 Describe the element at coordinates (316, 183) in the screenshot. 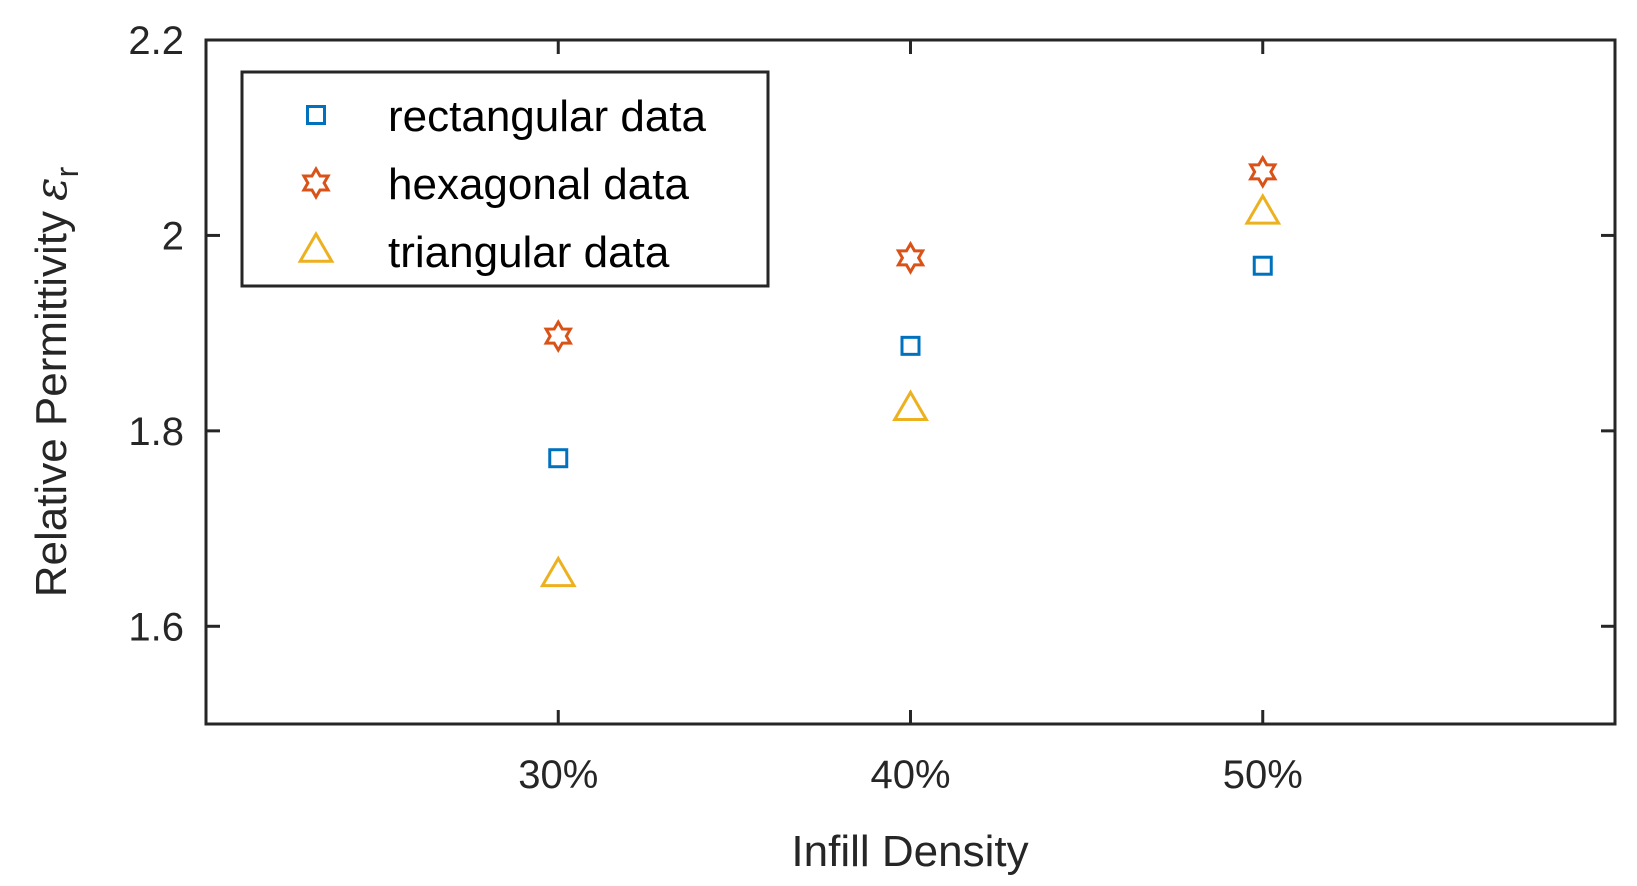

I see `legend-marker-hexagonal` at that location.